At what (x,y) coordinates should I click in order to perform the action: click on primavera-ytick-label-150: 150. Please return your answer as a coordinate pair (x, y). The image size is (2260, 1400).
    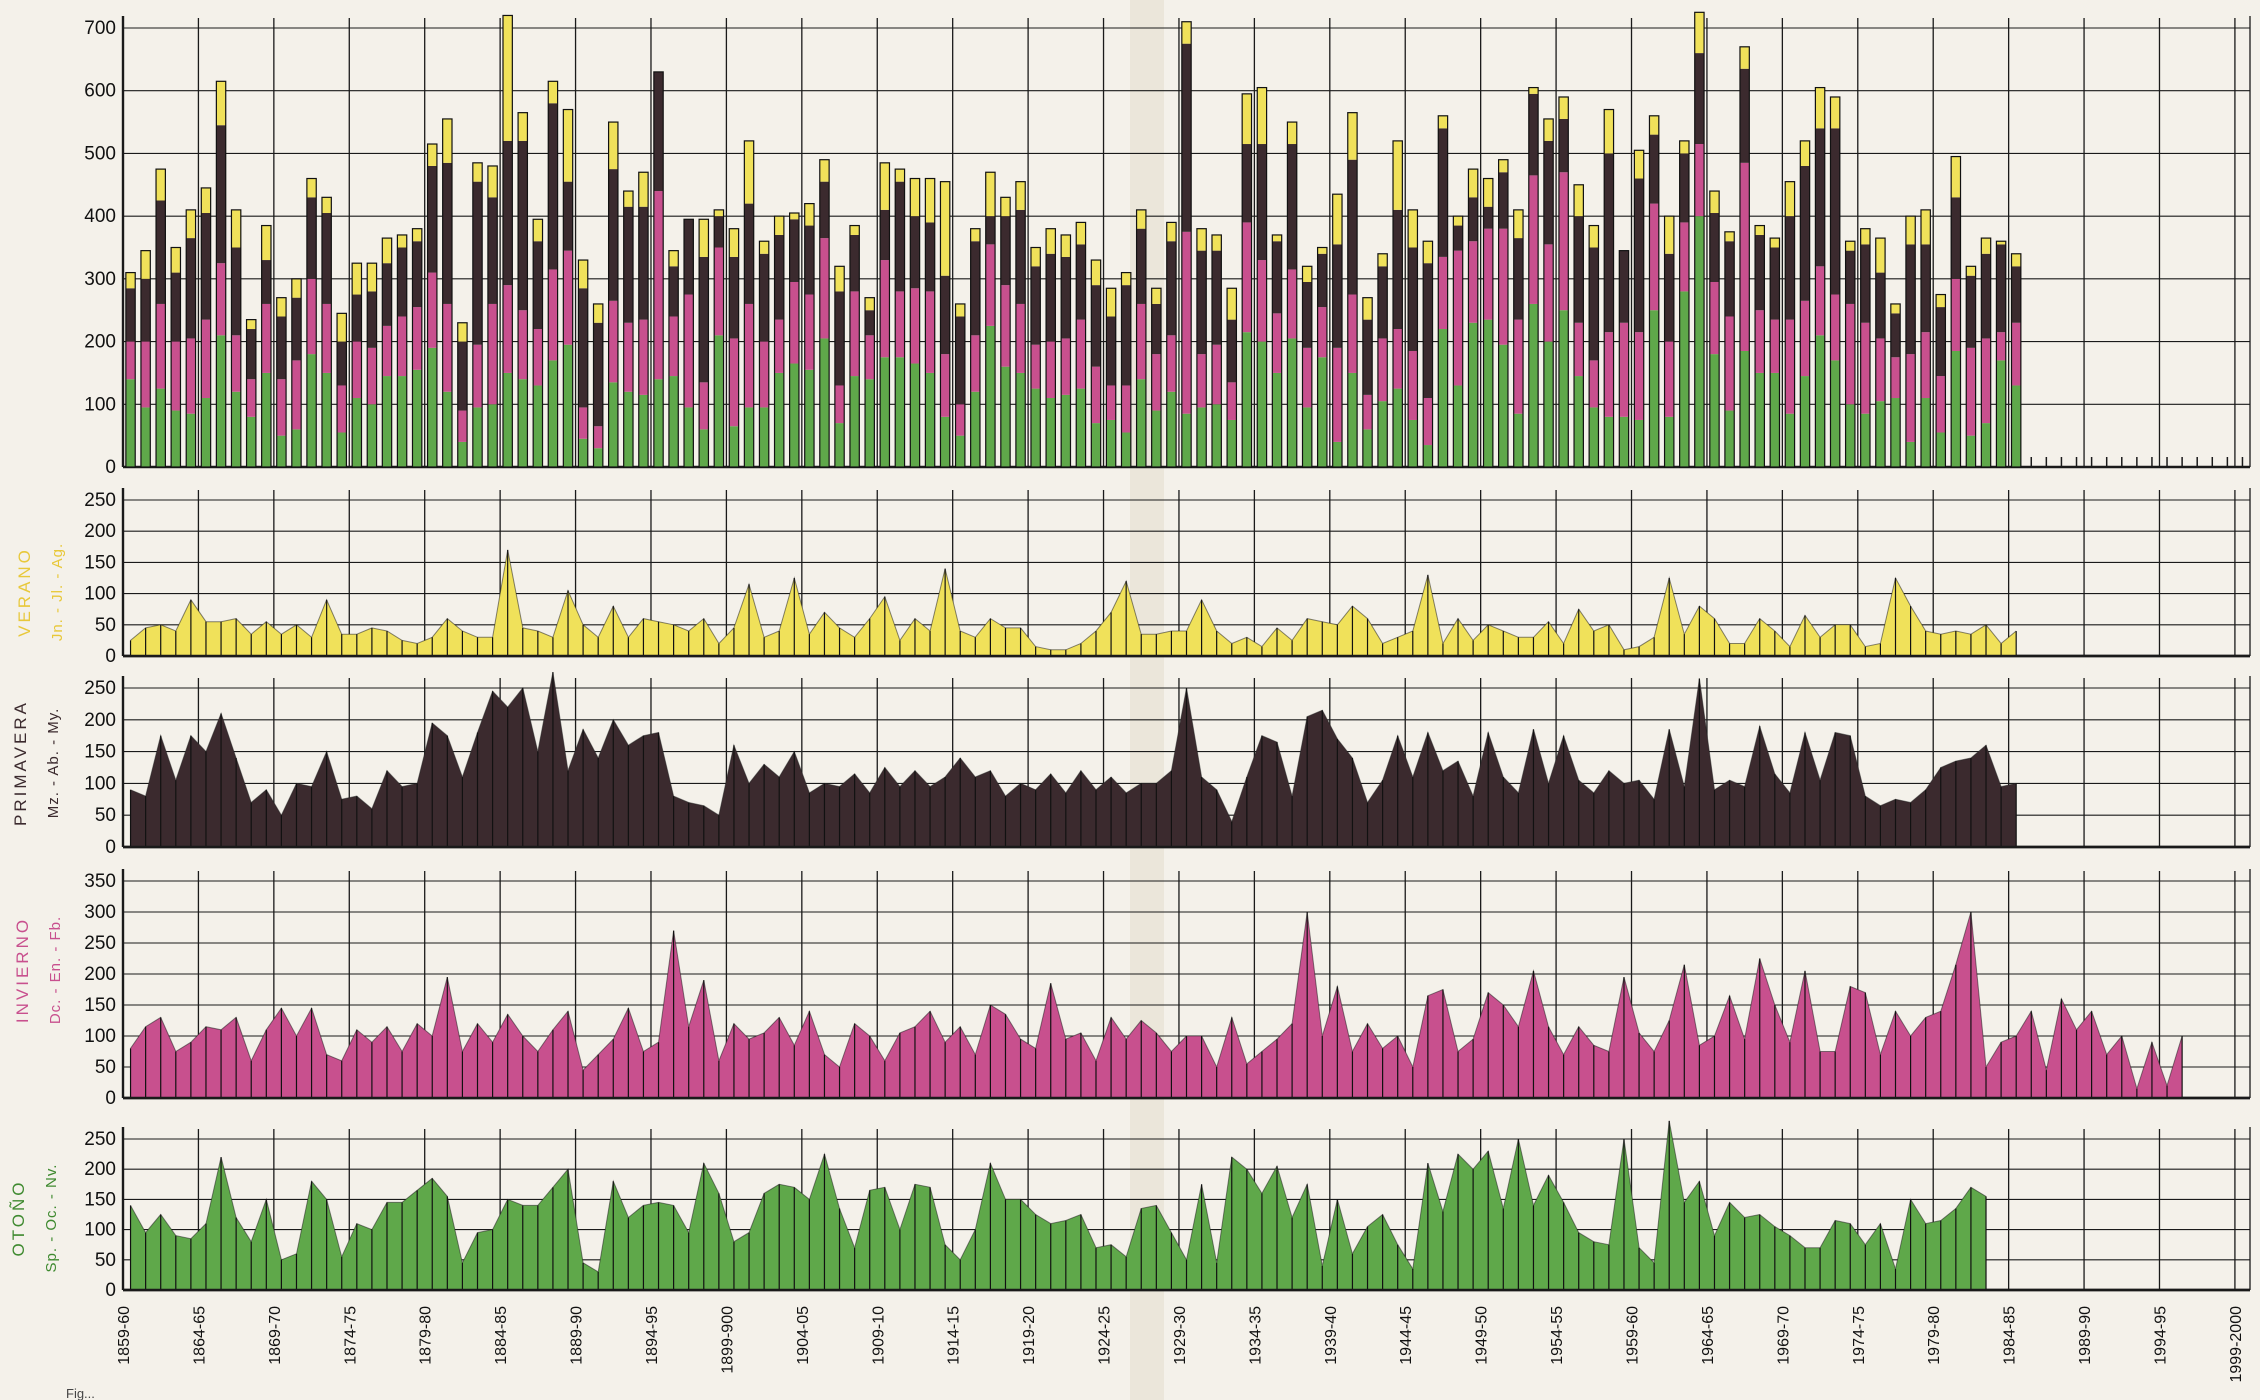
    Looking at the image, I should click on (100, 752).